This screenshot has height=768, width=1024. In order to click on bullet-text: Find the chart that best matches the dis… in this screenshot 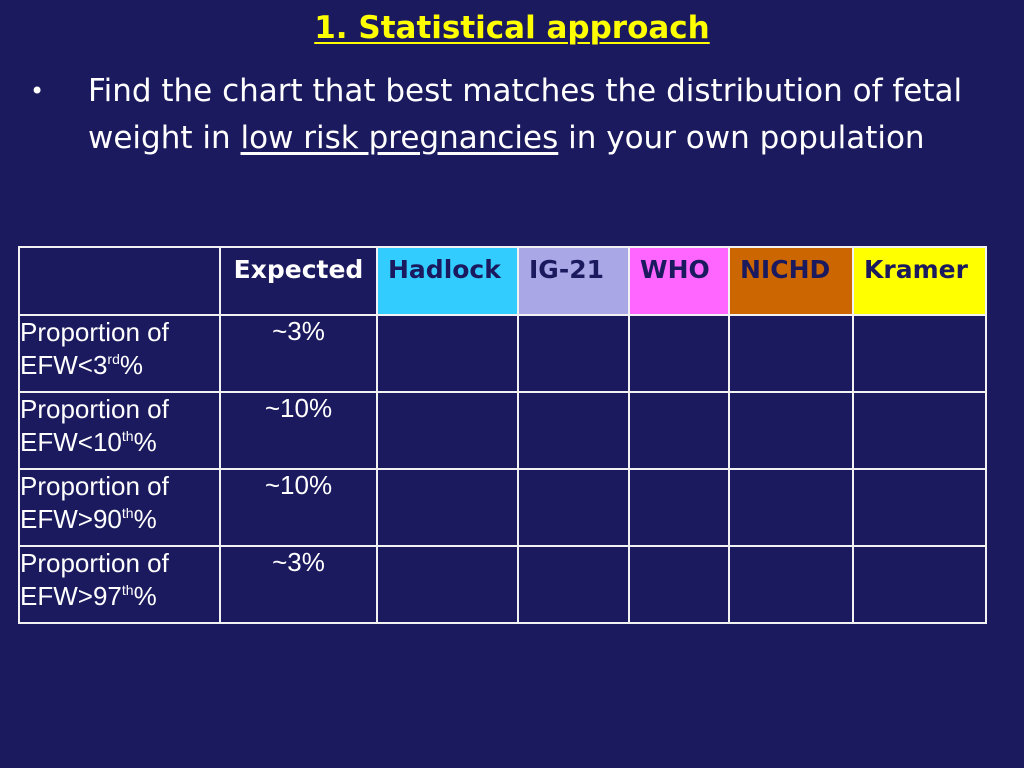, I will do `click(549, 115)`.